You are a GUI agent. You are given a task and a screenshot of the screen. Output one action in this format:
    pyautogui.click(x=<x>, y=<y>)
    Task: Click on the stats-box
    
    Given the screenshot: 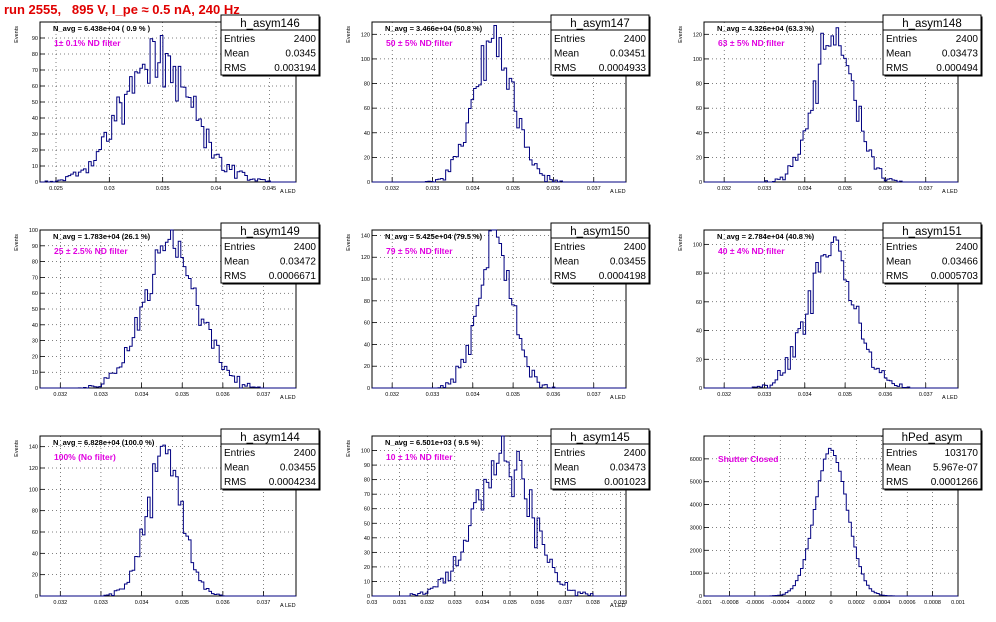 What is the action you would take?
    pyautogui.click(x=270, y=253)
    